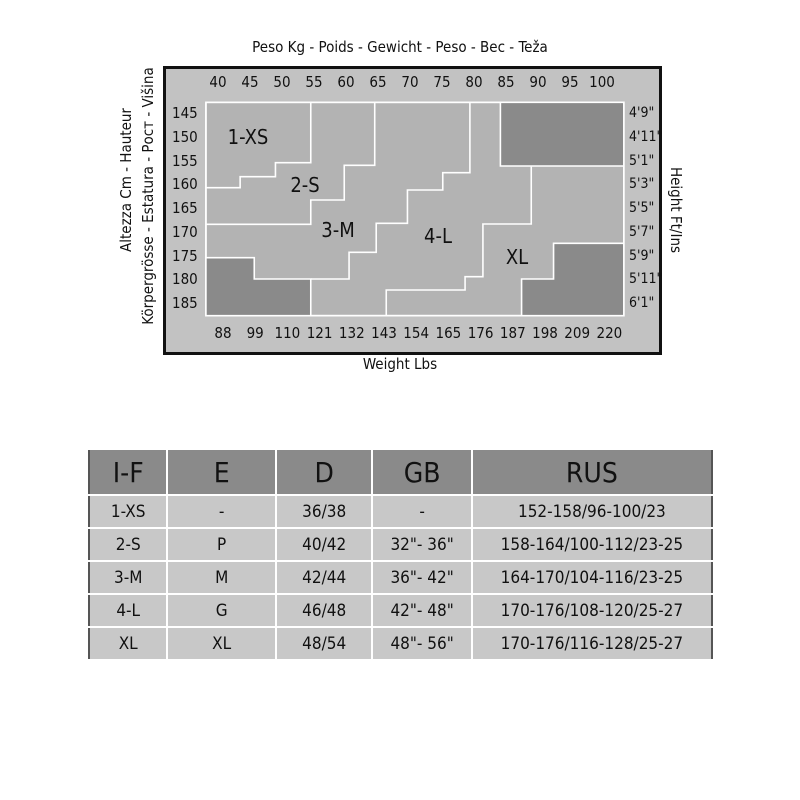 The height and width of the screenshot is (800, 800). I want to click on kg-tick: 100, so click(602, 82).